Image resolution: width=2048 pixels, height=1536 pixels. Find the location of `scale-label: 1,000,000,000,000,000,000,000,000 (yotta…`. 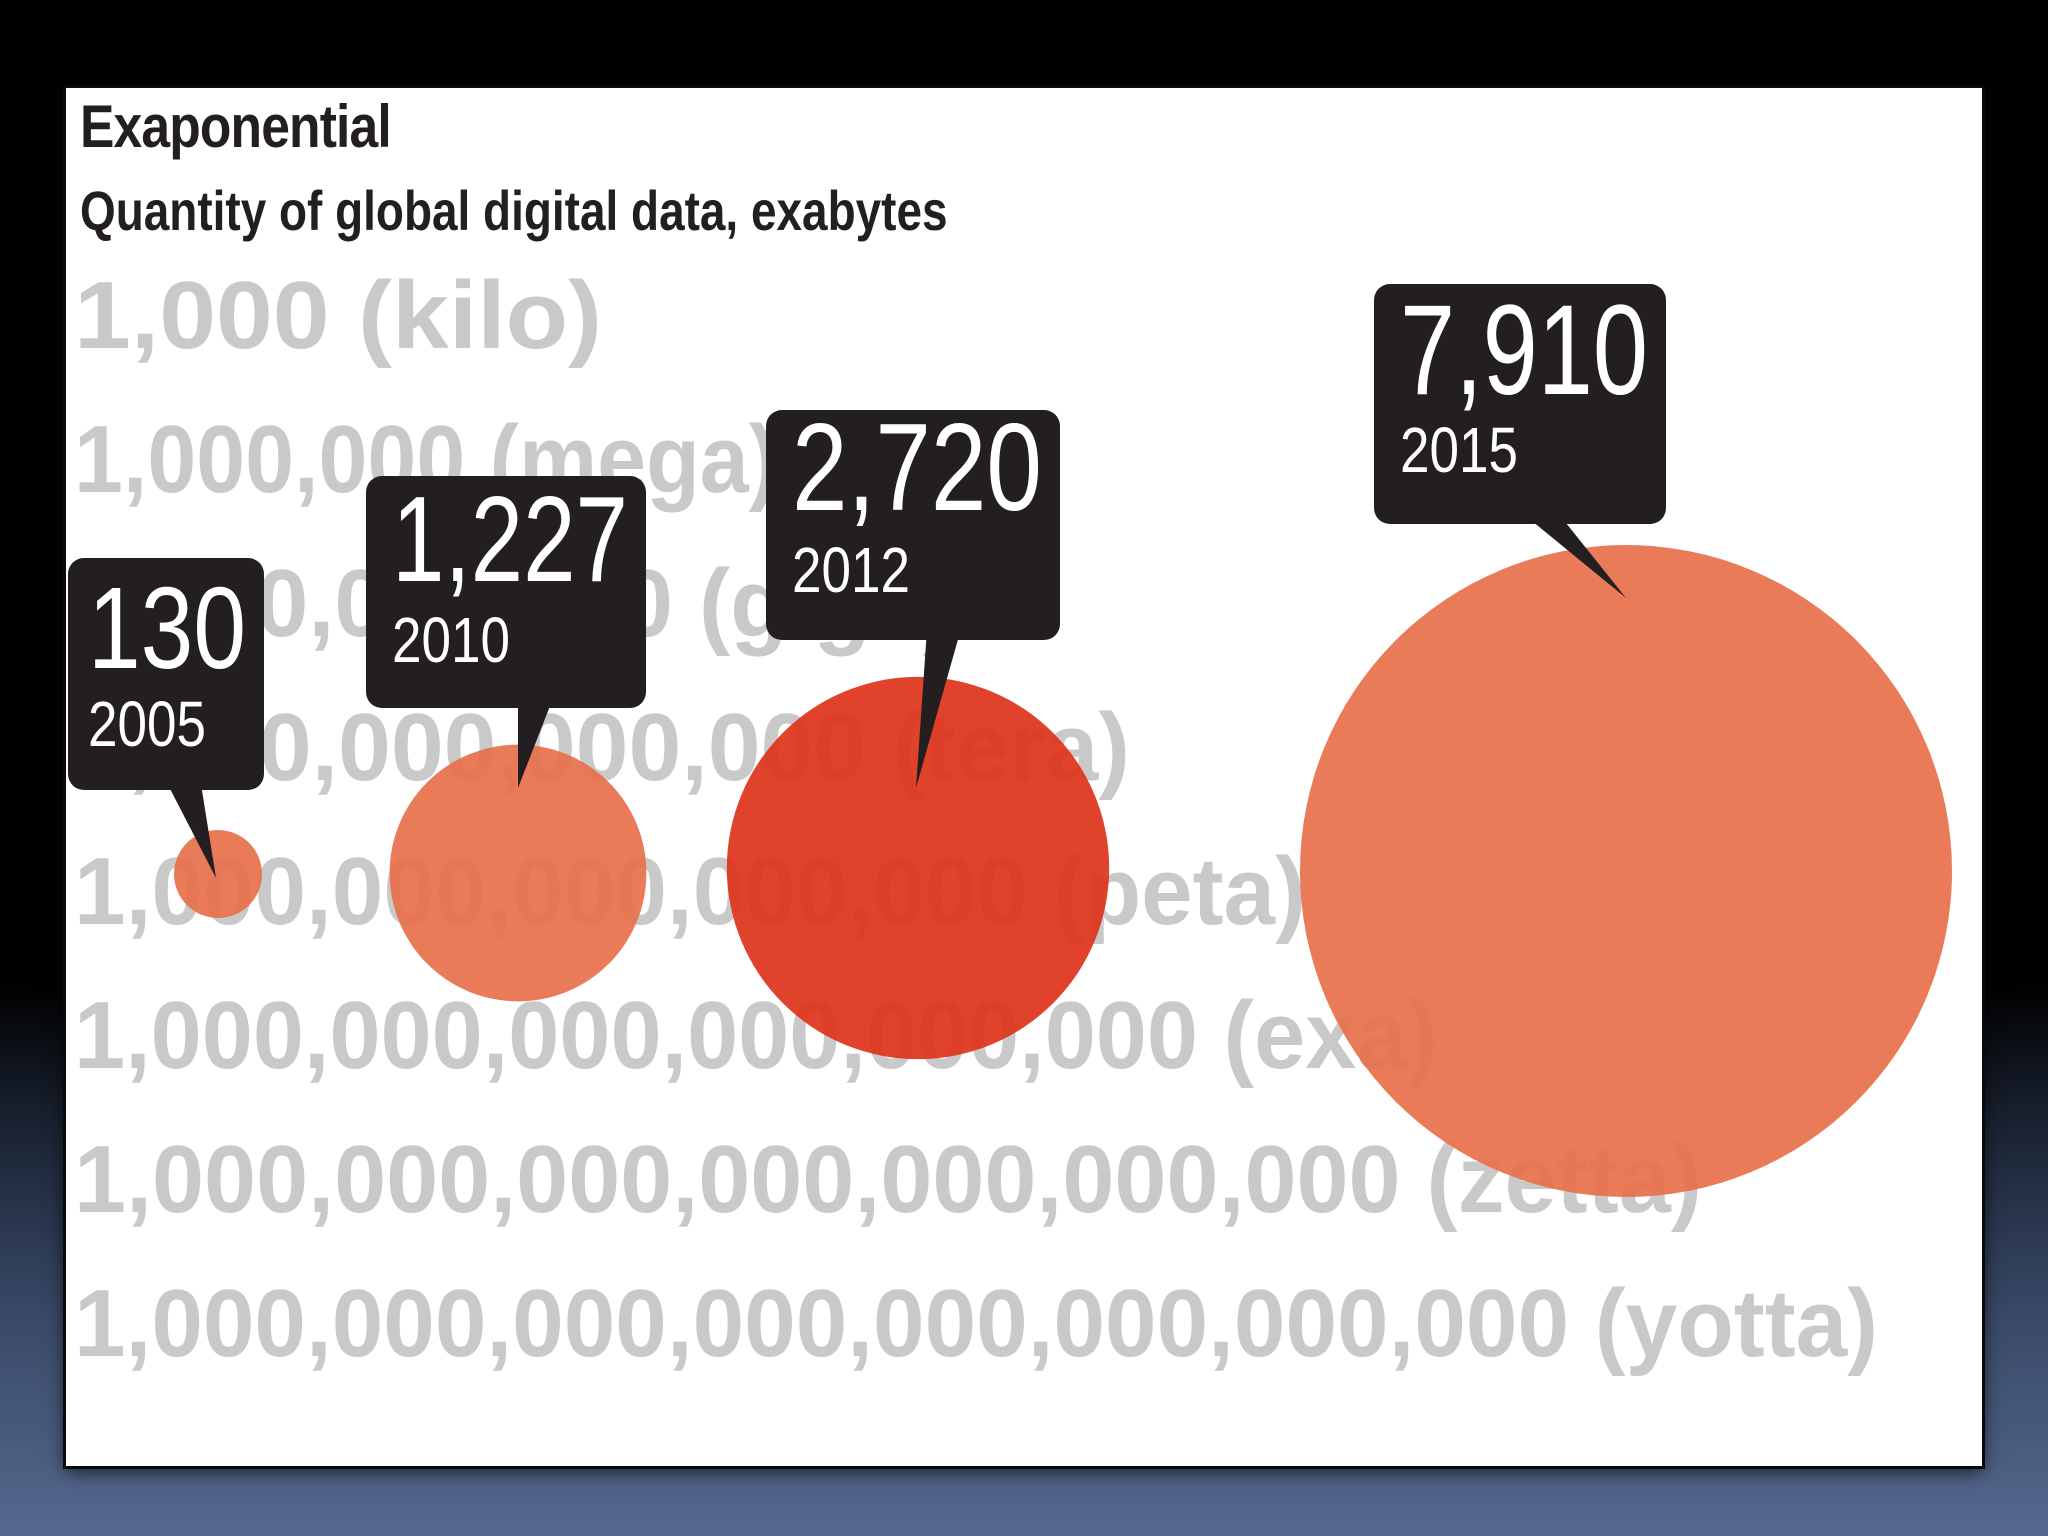

scale-label: 1,000,000,000,000,000,000,000,000 (yotta… is located at coordinates (976, 1323).